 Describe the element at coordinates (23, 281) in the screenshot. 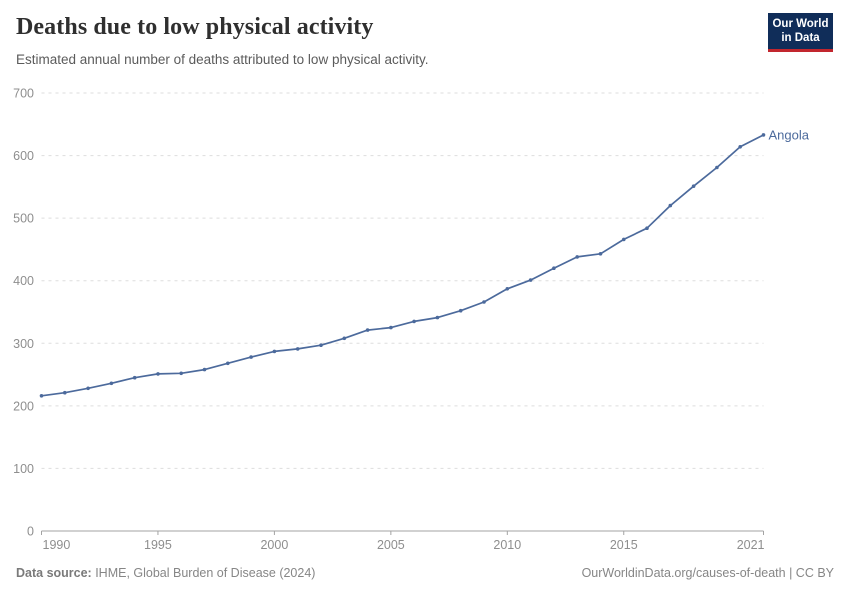

I see `y-axis-tick-label: 400` at that location.